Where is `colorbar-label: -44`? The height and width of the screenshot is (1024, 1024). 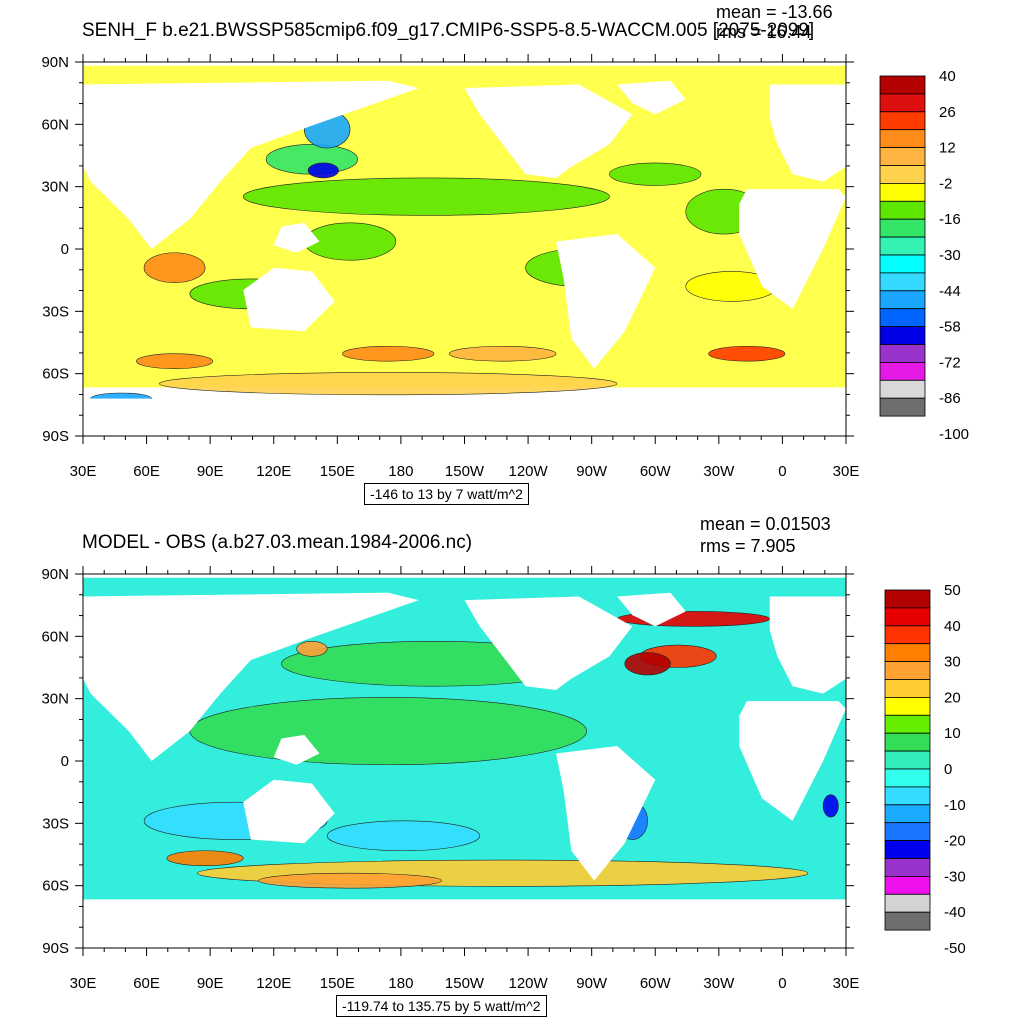
colorbar-label: -44 is located at coordinates (950, 291).